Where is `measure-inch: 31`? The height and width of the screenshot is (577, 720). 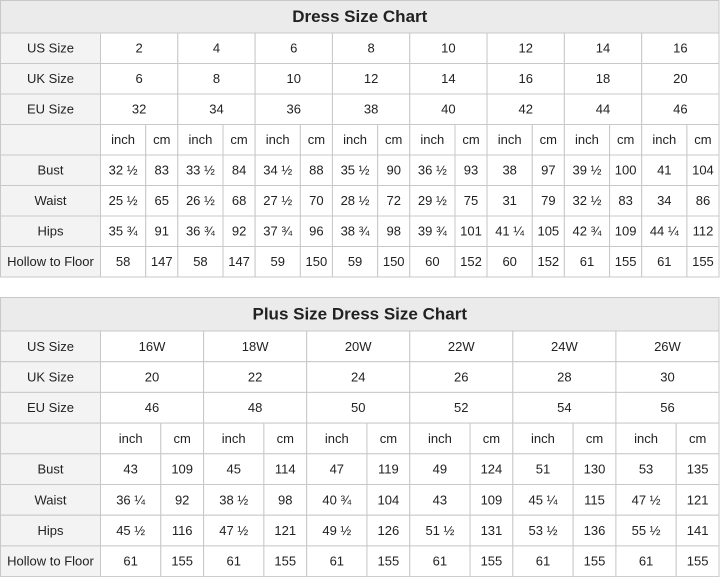
measure-inch: 31 is located at coordinates (509, 200).